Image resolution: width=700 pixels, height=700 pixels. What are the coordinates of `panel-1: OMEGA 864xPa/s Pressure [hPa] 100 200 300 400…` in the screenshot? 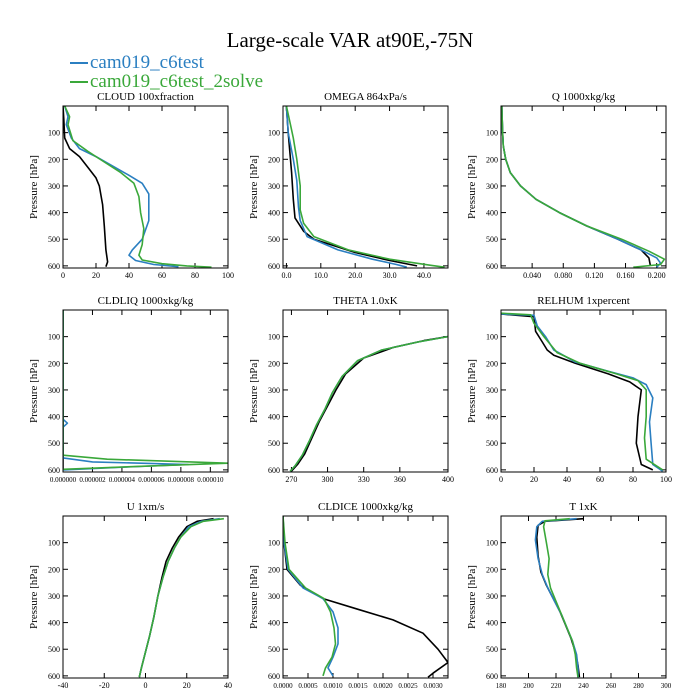 It's located at (348, 185).